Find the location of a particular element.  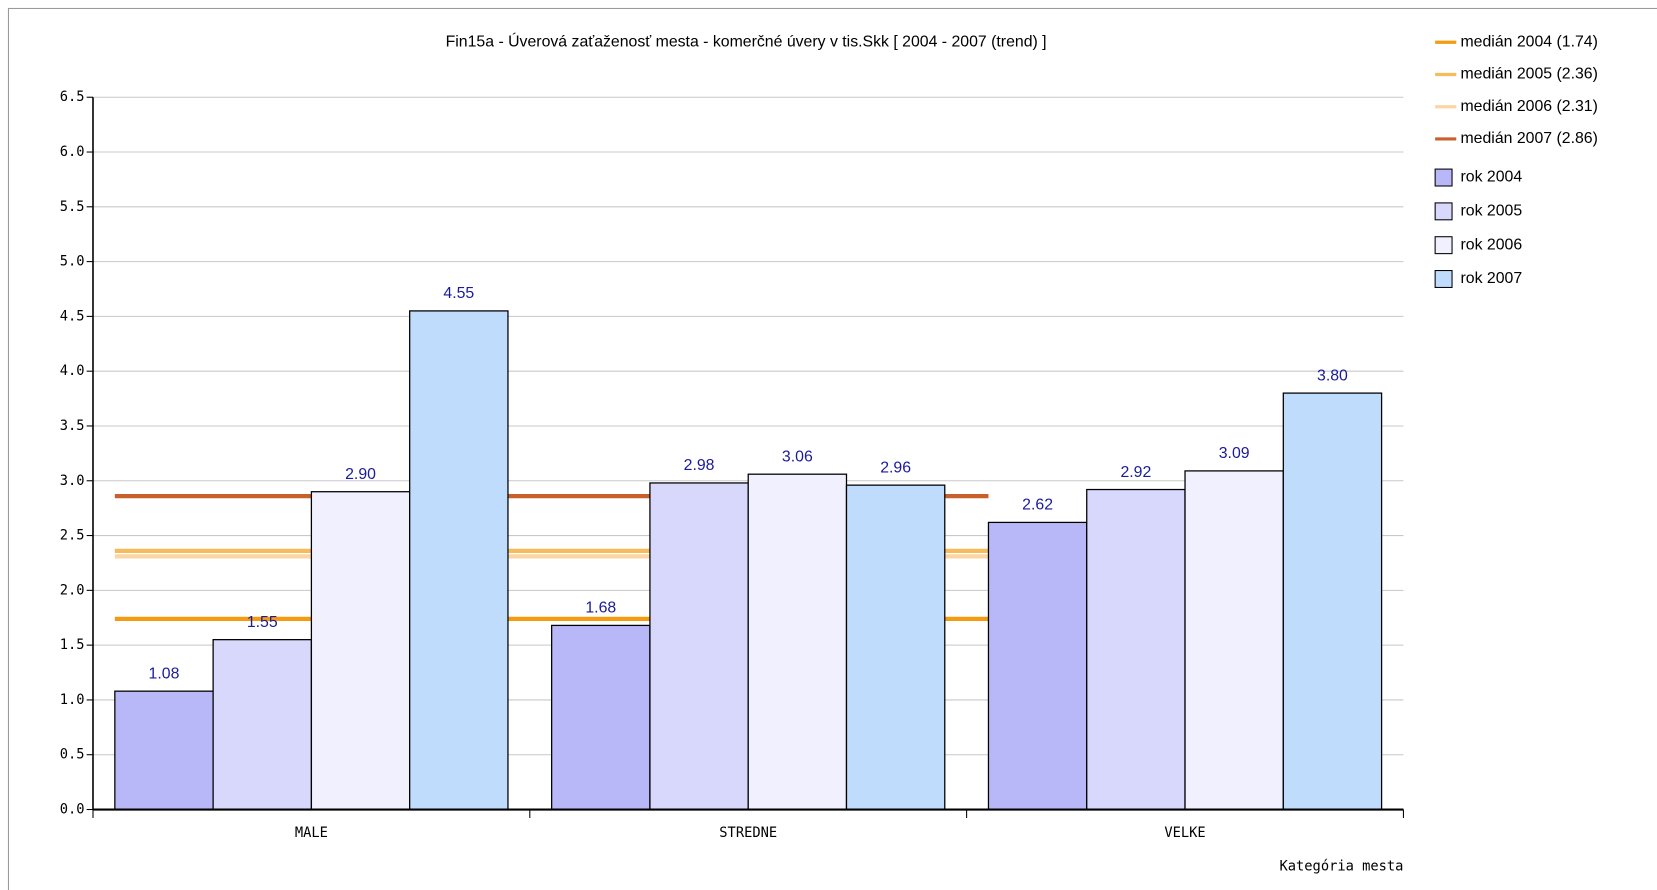

value-label: 2.98 is located at coordinates (699, 465).